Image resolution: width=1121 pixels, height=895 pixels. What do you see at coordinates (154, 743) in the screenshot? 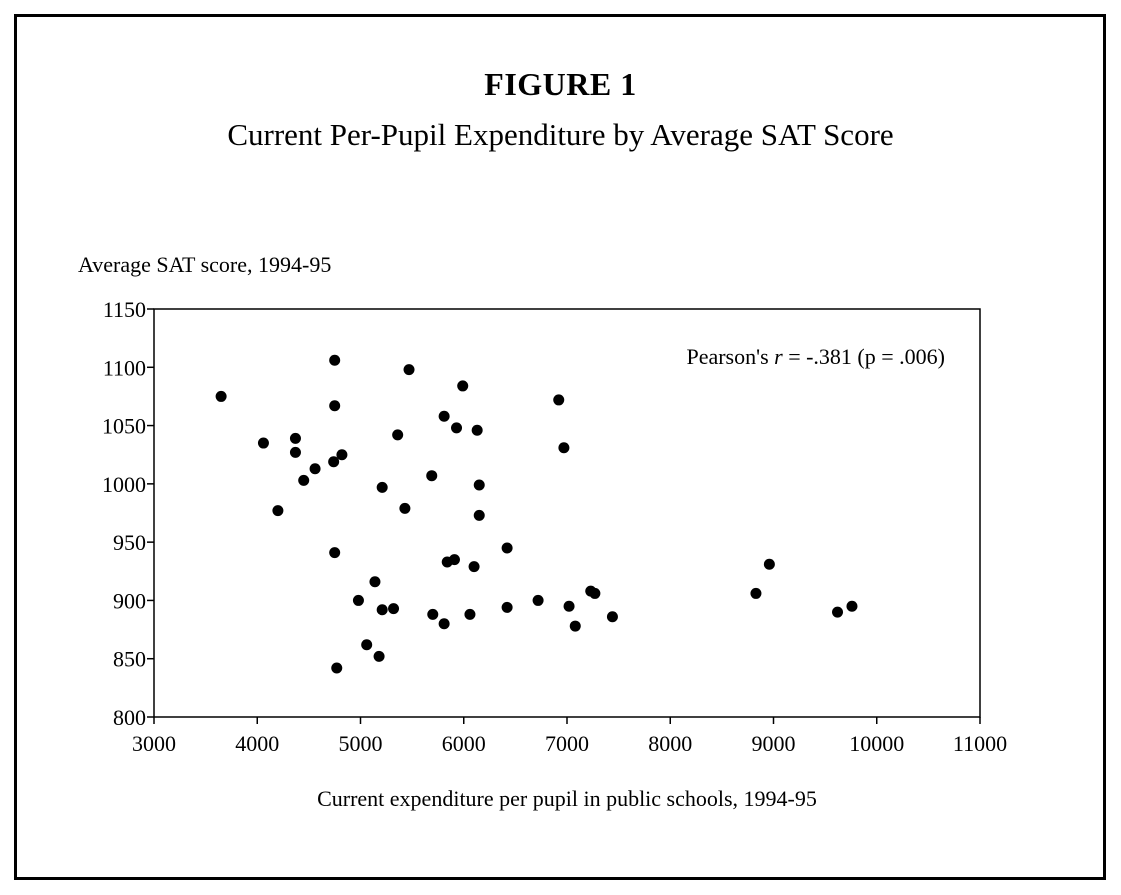
I see `x-tick-label: 3000` at bounding box center [154, 743].